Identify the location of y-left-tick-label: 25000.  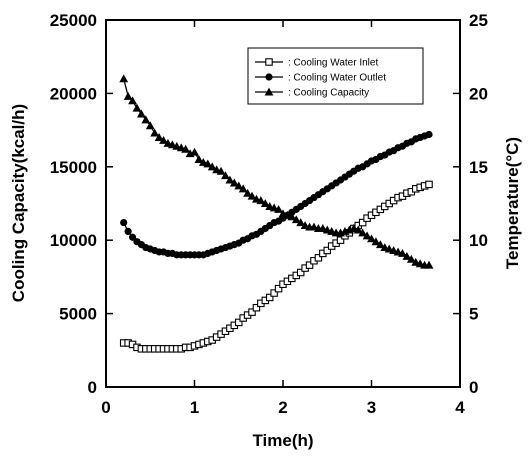
(73, 20).